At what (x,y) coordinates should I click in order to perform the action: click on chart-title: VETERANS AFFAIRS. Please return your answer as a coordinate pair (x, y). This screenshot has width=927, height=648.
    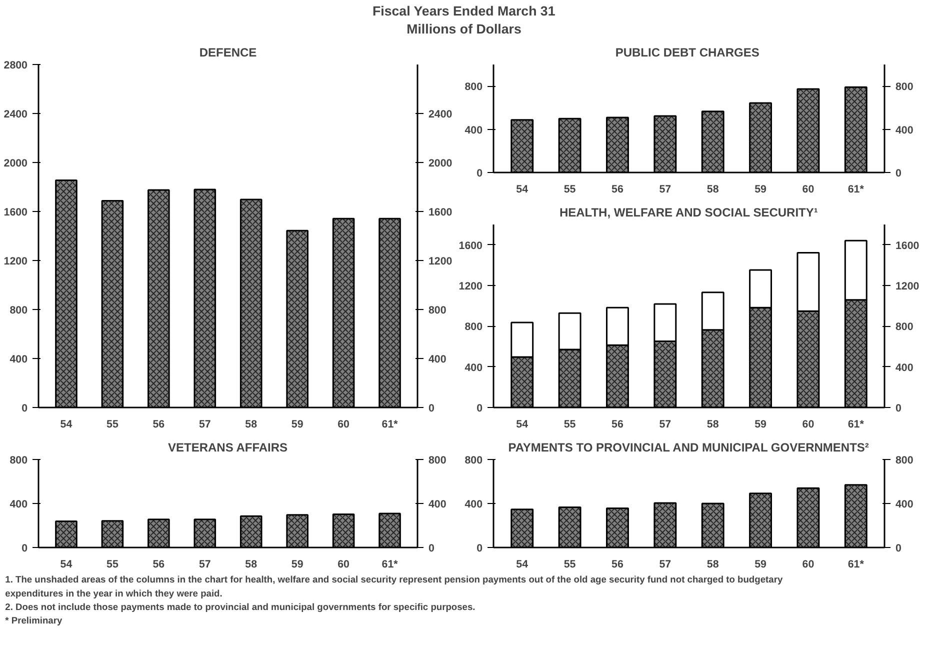
    Looking at the image, I should click on (228, 447).